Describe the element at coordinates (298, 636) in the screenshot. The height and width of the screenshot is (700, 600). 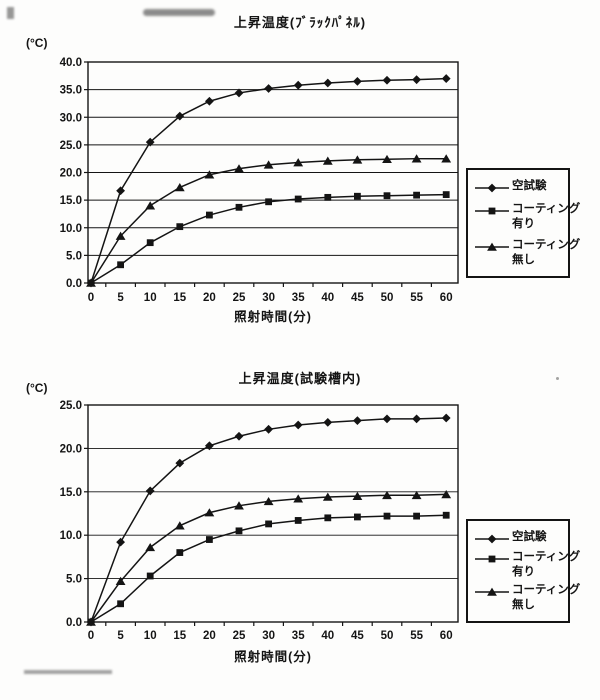
I see `x-tick-label: 35` at that location.